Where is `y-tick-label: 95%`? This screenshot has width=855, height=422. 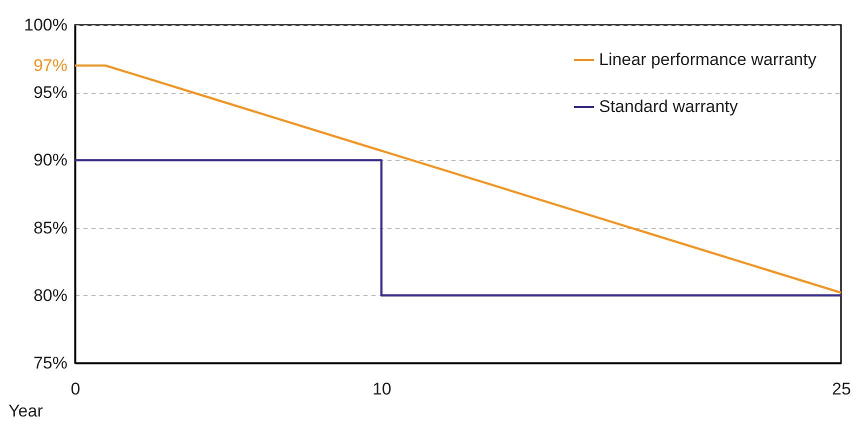 y-tick-label: 95% is located at coordinates (50, 92).